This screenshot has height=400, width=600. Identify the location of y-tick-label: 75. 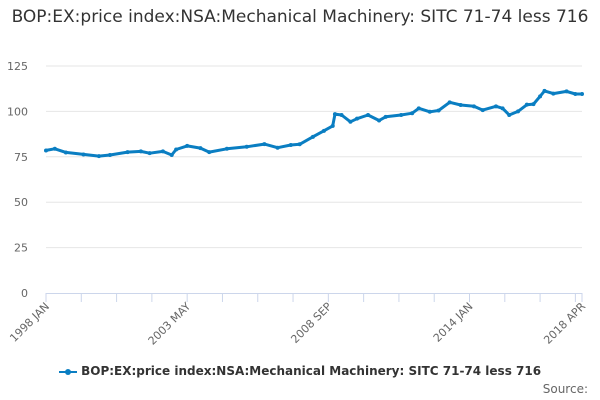
(21, 157).